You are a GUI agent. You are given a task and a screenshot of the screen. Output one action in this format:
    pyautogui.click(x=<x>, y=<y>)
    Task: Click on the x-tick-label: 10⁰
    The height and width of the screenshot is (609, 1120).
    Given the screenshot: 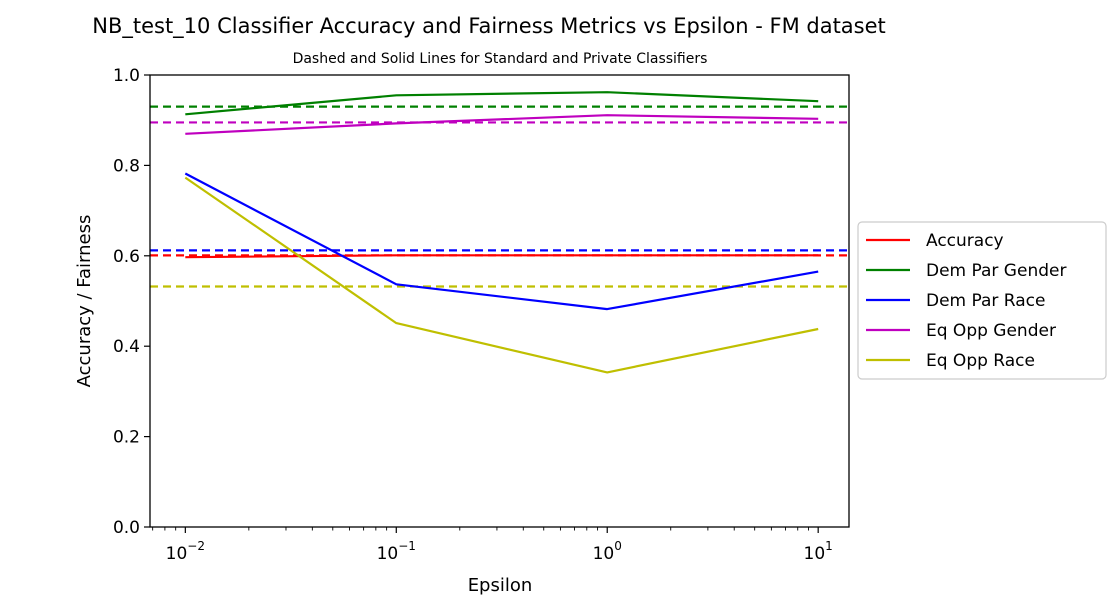 What is the action you would take?
    pyautogui.click(x=607, y=551)
    